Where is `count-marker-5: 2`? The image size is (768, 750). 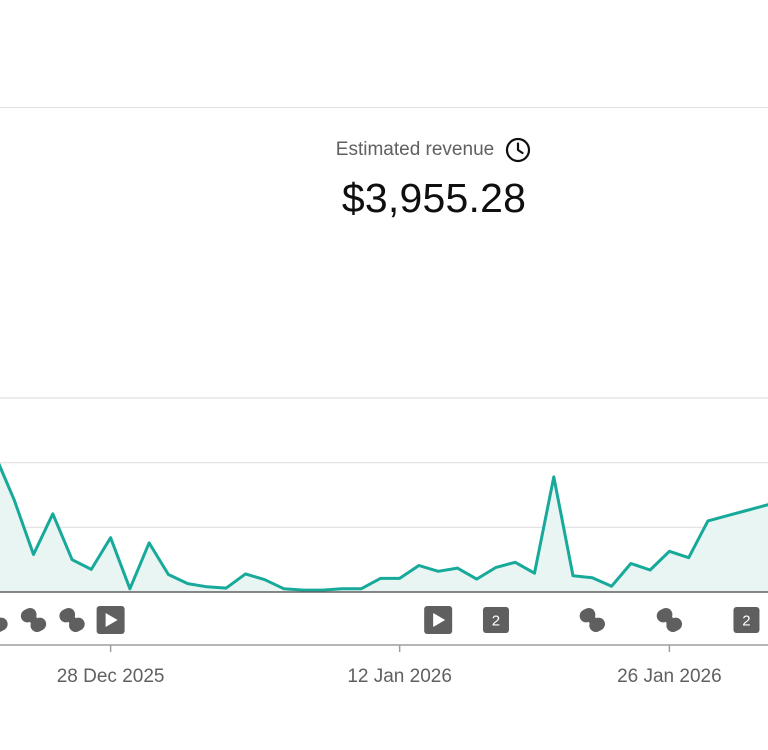 count-marker-5: 2 is located at coordinates (495, 620).